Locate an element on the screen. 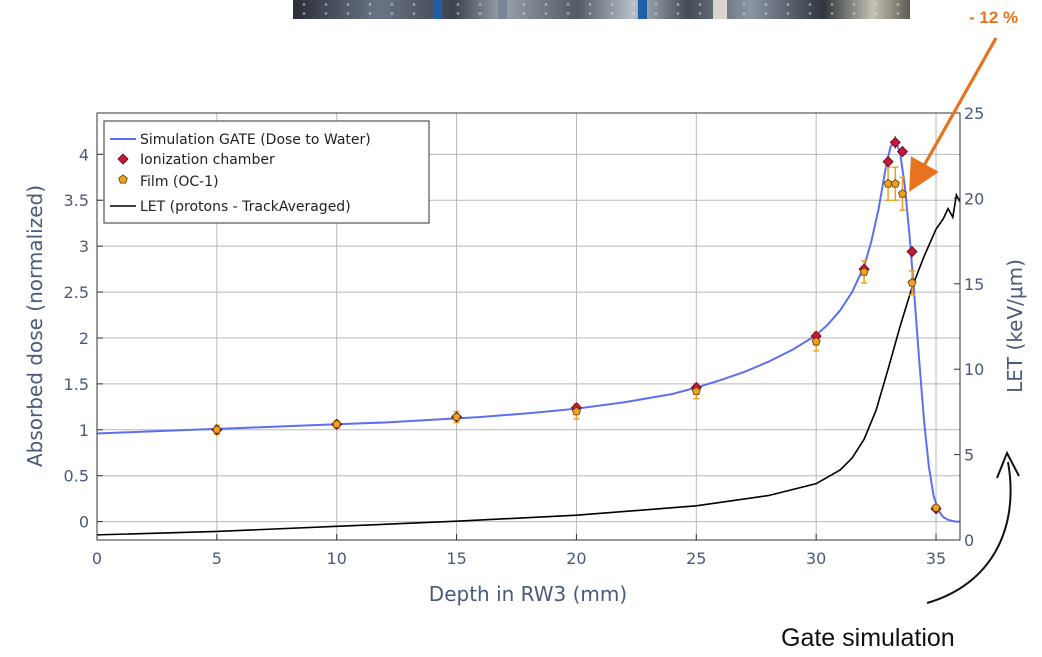 The height and width of the screenshot is (657, 1042). y-axis-label: Absorbed dose (normalized) is located at coordinates (35, 326).